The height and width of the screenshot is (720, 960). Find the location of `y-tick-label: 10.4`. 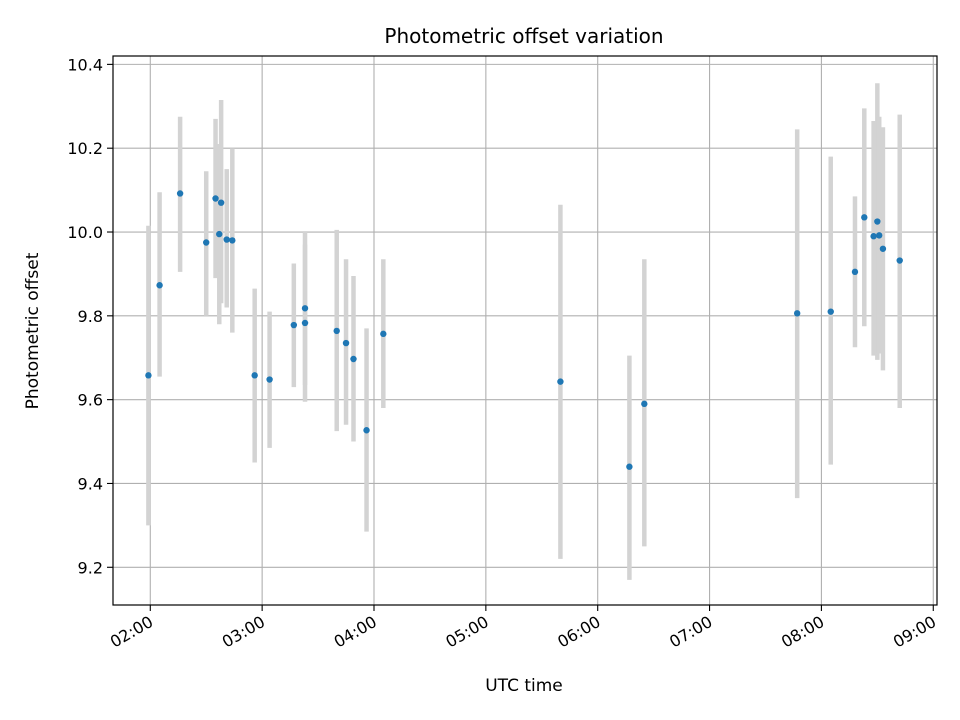

y-tick-label: 10.4 is located at coordinates (85, 64).